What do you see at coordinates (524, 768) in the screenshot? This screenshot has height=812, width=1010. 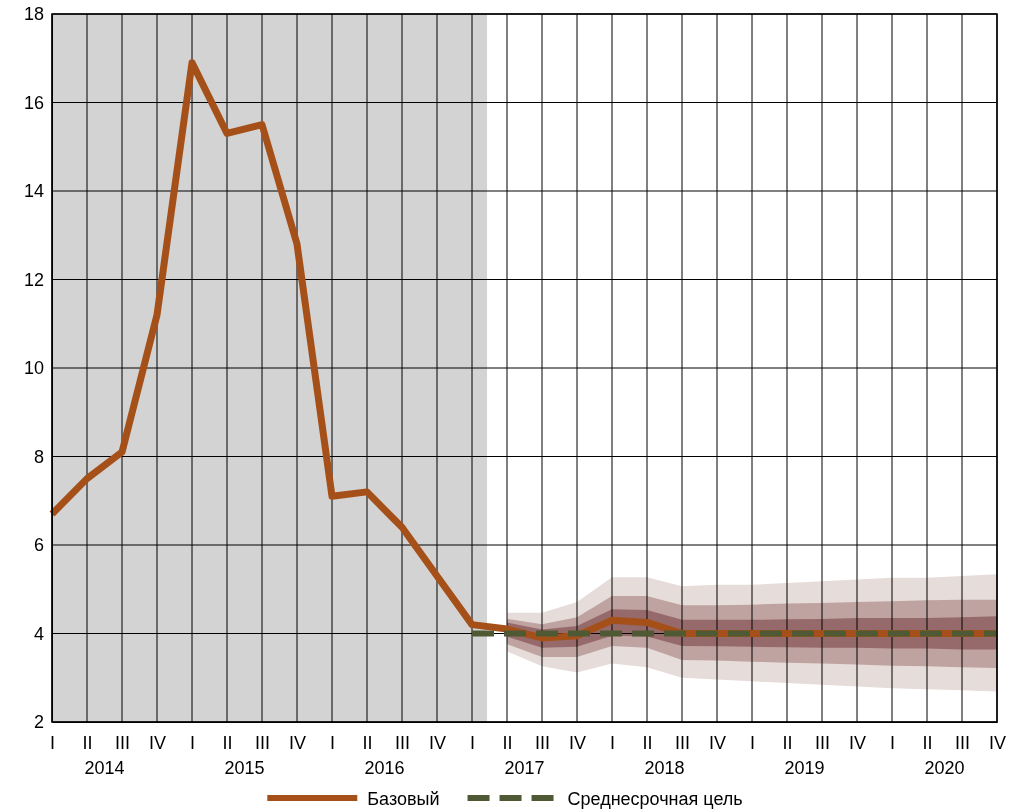 I see `text: 2017` at bounding box center [524, 768].